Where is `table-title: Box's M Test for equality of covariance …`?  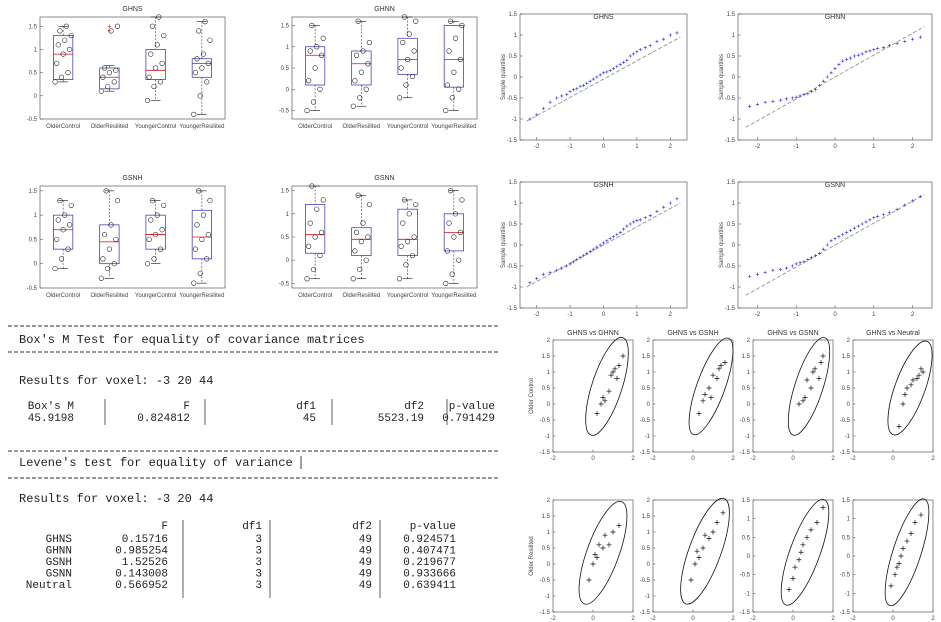
table-title: Box's M Test for equality of covariance … is located at coordinates (192, 340).